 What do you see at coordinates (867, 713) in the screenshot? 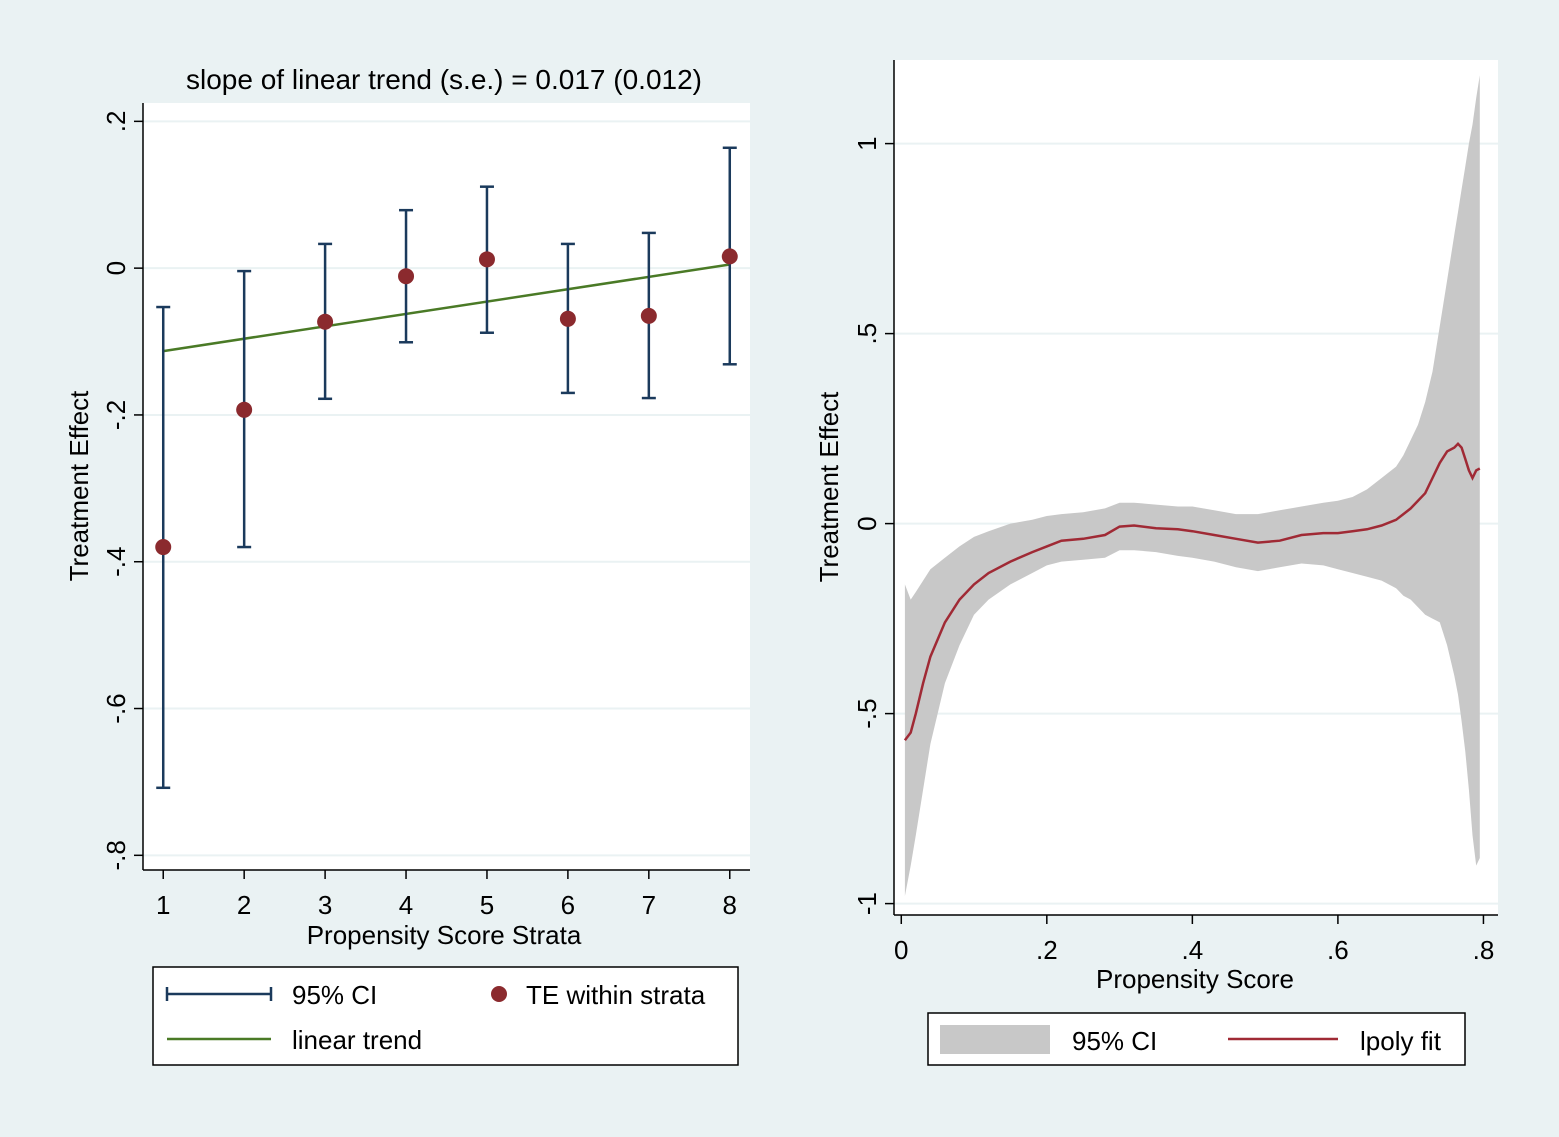
I see `y-tick-label: -.5` at bounding box center [867, 713].